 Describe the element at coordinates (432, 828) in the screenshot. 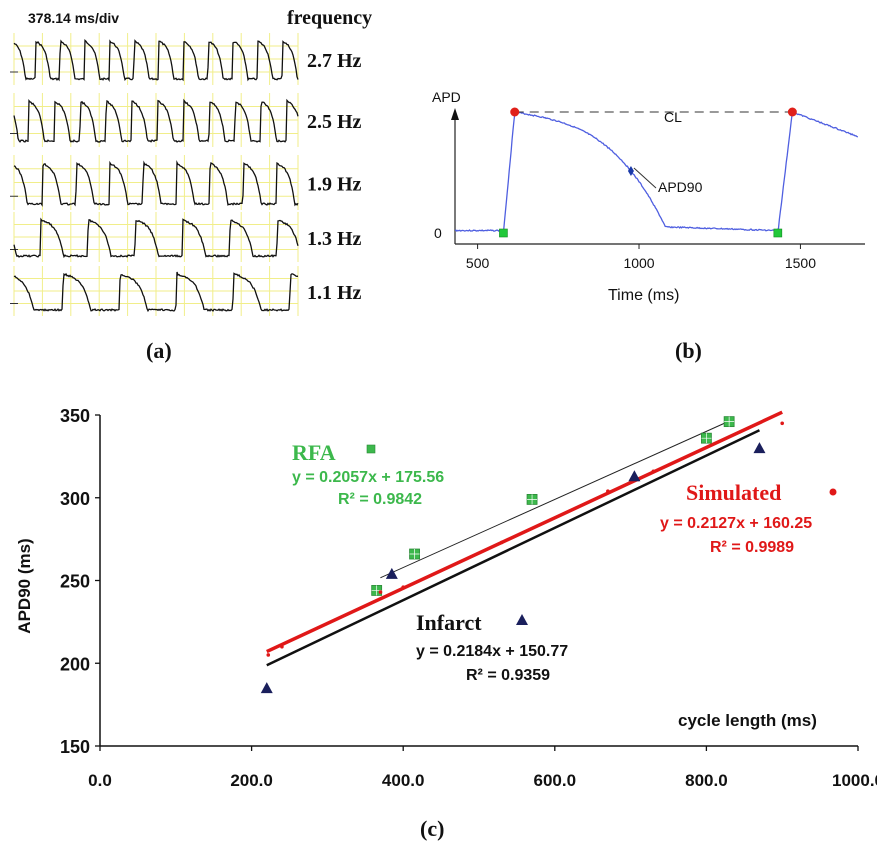

I see `caption-c: (c)` at that location.